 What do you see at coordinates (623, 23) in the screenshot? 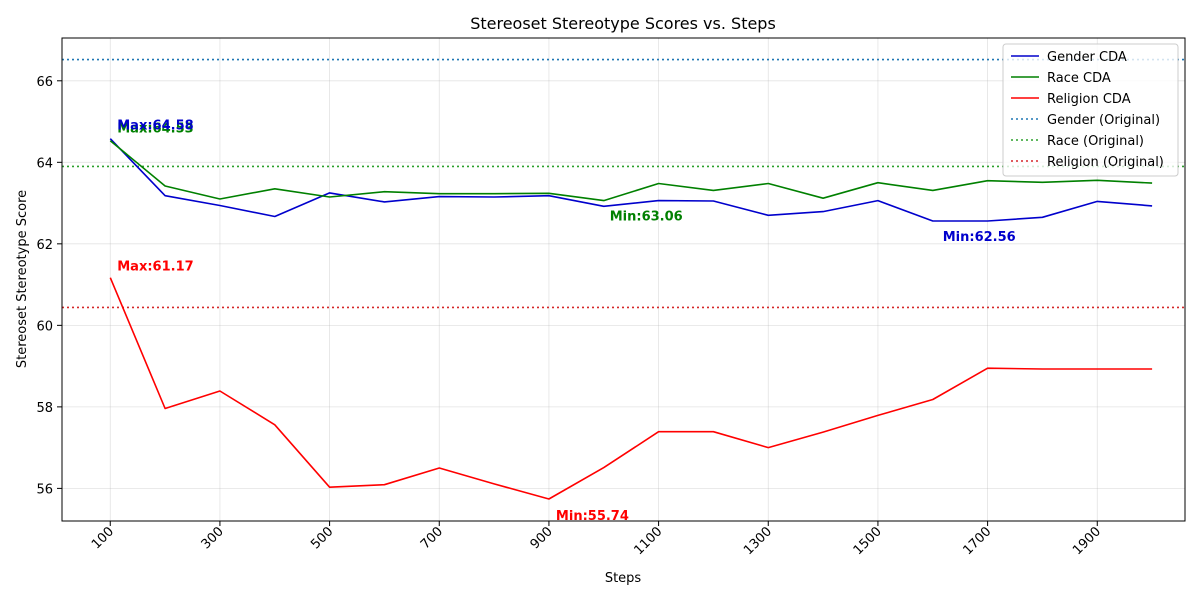
I see `chart-title: Stereoset Stereotype Scores vs. Steps` at bounding box center [623, 23].